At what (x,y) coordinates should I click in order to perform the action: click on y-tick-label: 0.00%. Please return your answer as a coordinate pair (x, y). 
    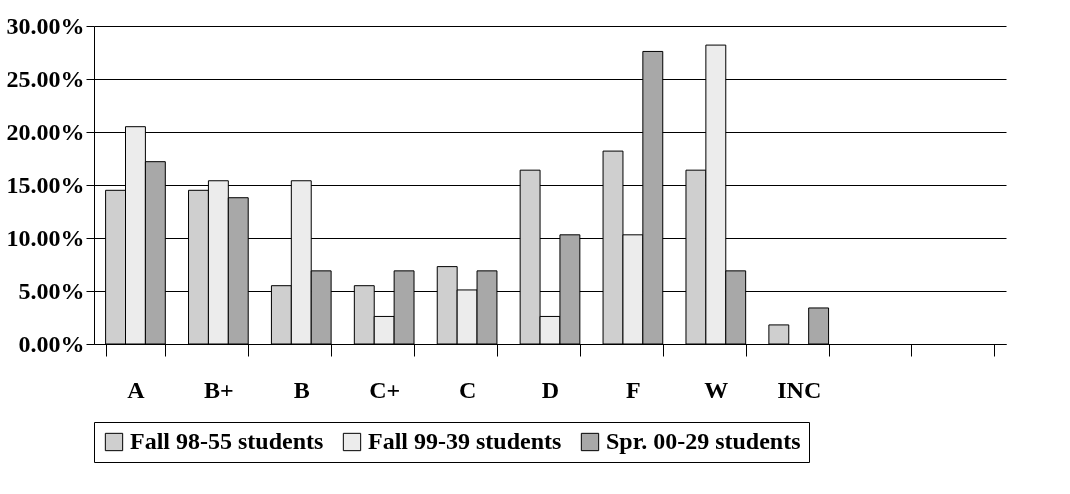
    Looking at the image, I should click on (51, 343).